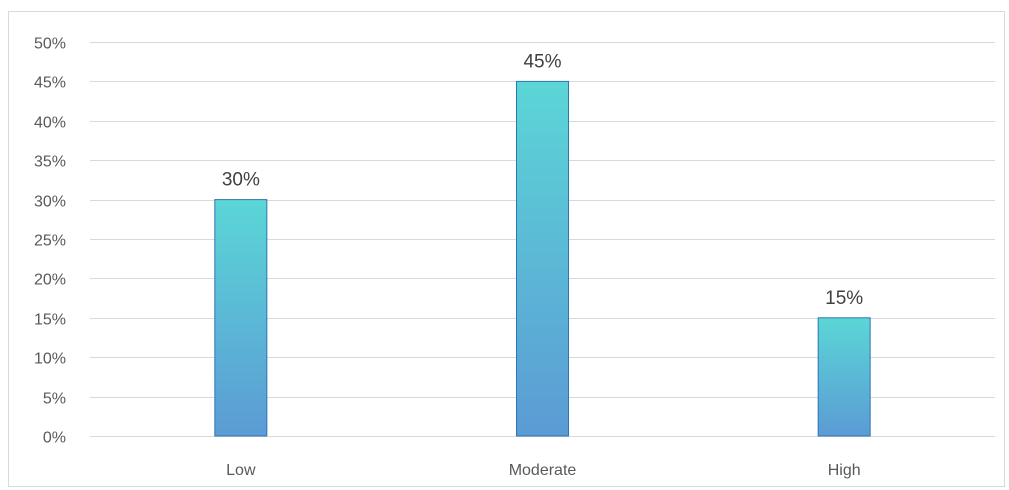 This screenshot has width=1009, height=490. What do you see at coordinates (844, 298) in the screenshot?
I see `data-label-high: 15%` at bounding box center [844, 298].